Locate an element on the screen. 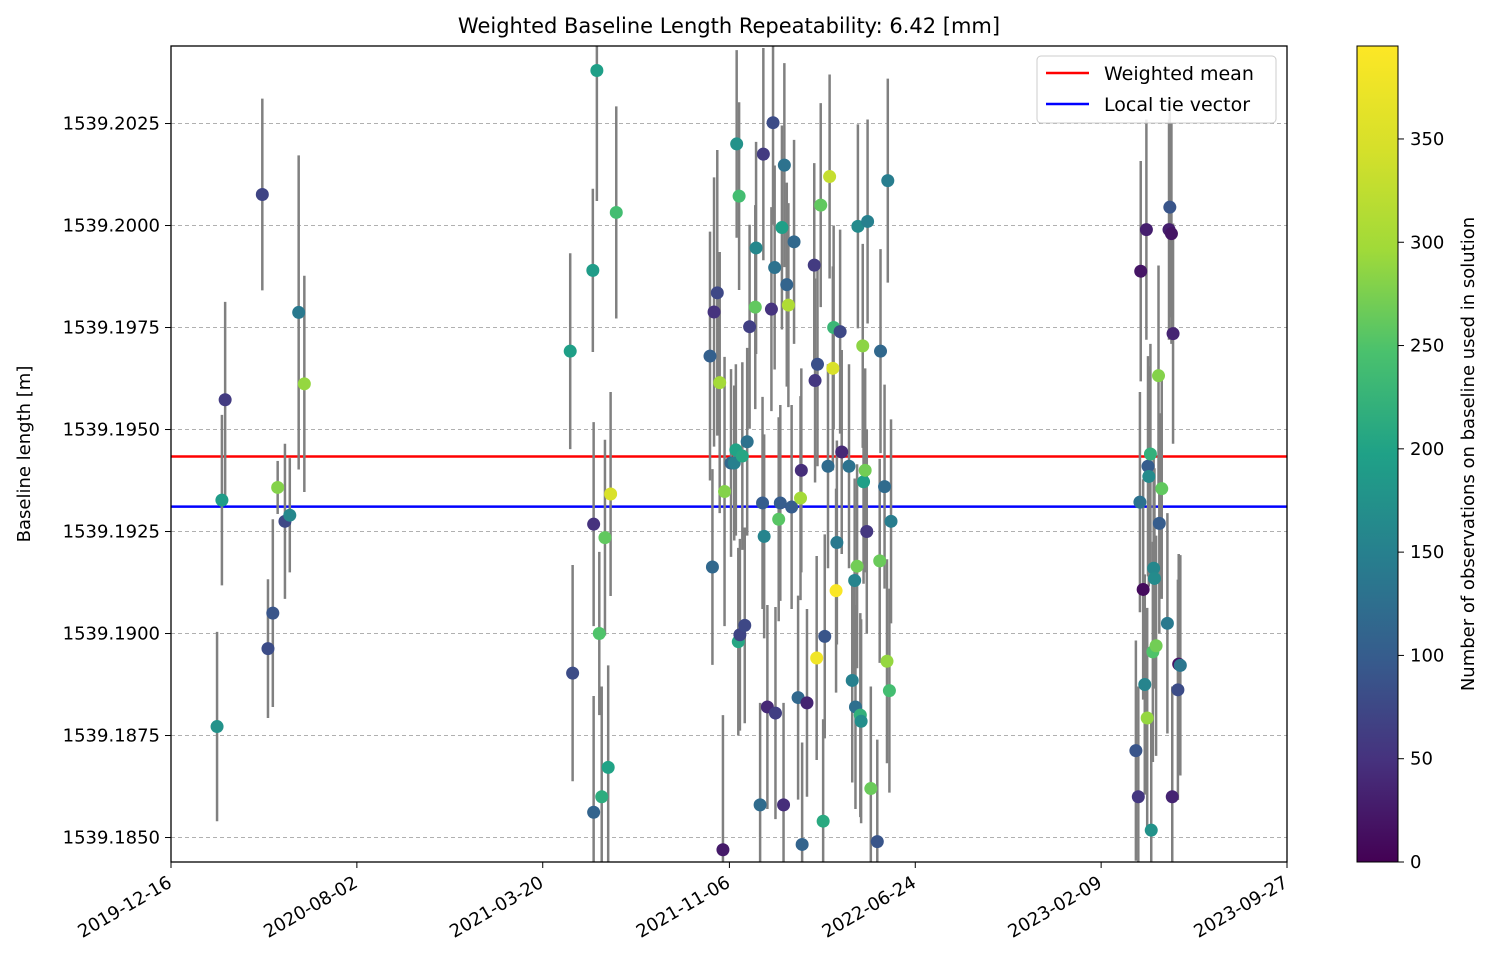 The height and width of the screenshot is (969, 1494). colorbar-tick-label: 0 is located at coordinates (1415, 862).